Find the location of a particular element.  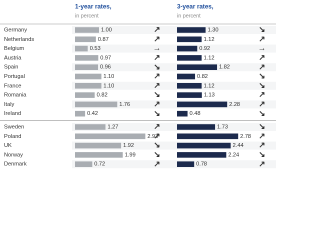

country-label: Netherlands is located at coordinates (19, 40).